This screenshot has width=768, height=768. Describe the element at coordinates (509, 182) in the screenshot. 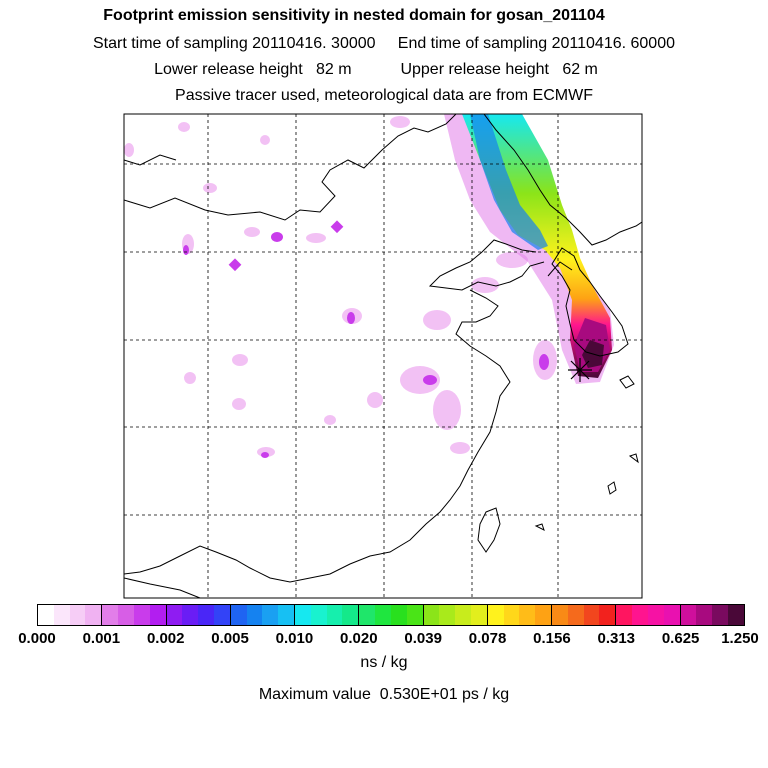

I see `plume-edge-blue` at that location.